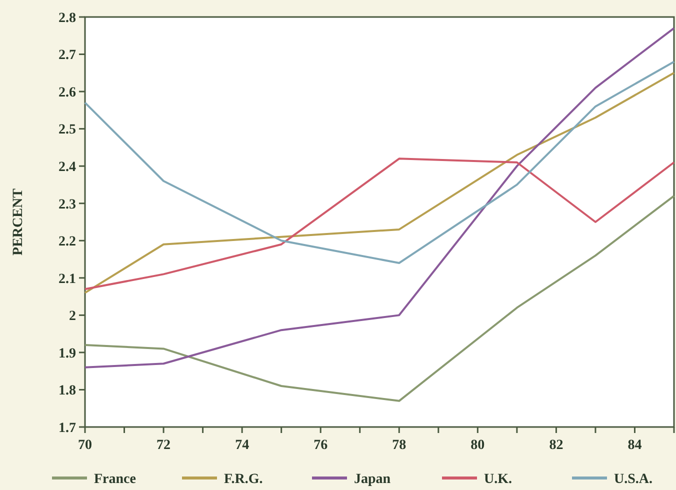  Describe the element at coordinates (67, 242) in the screenshot. I see `y-tick-label: 2.2` at that location.